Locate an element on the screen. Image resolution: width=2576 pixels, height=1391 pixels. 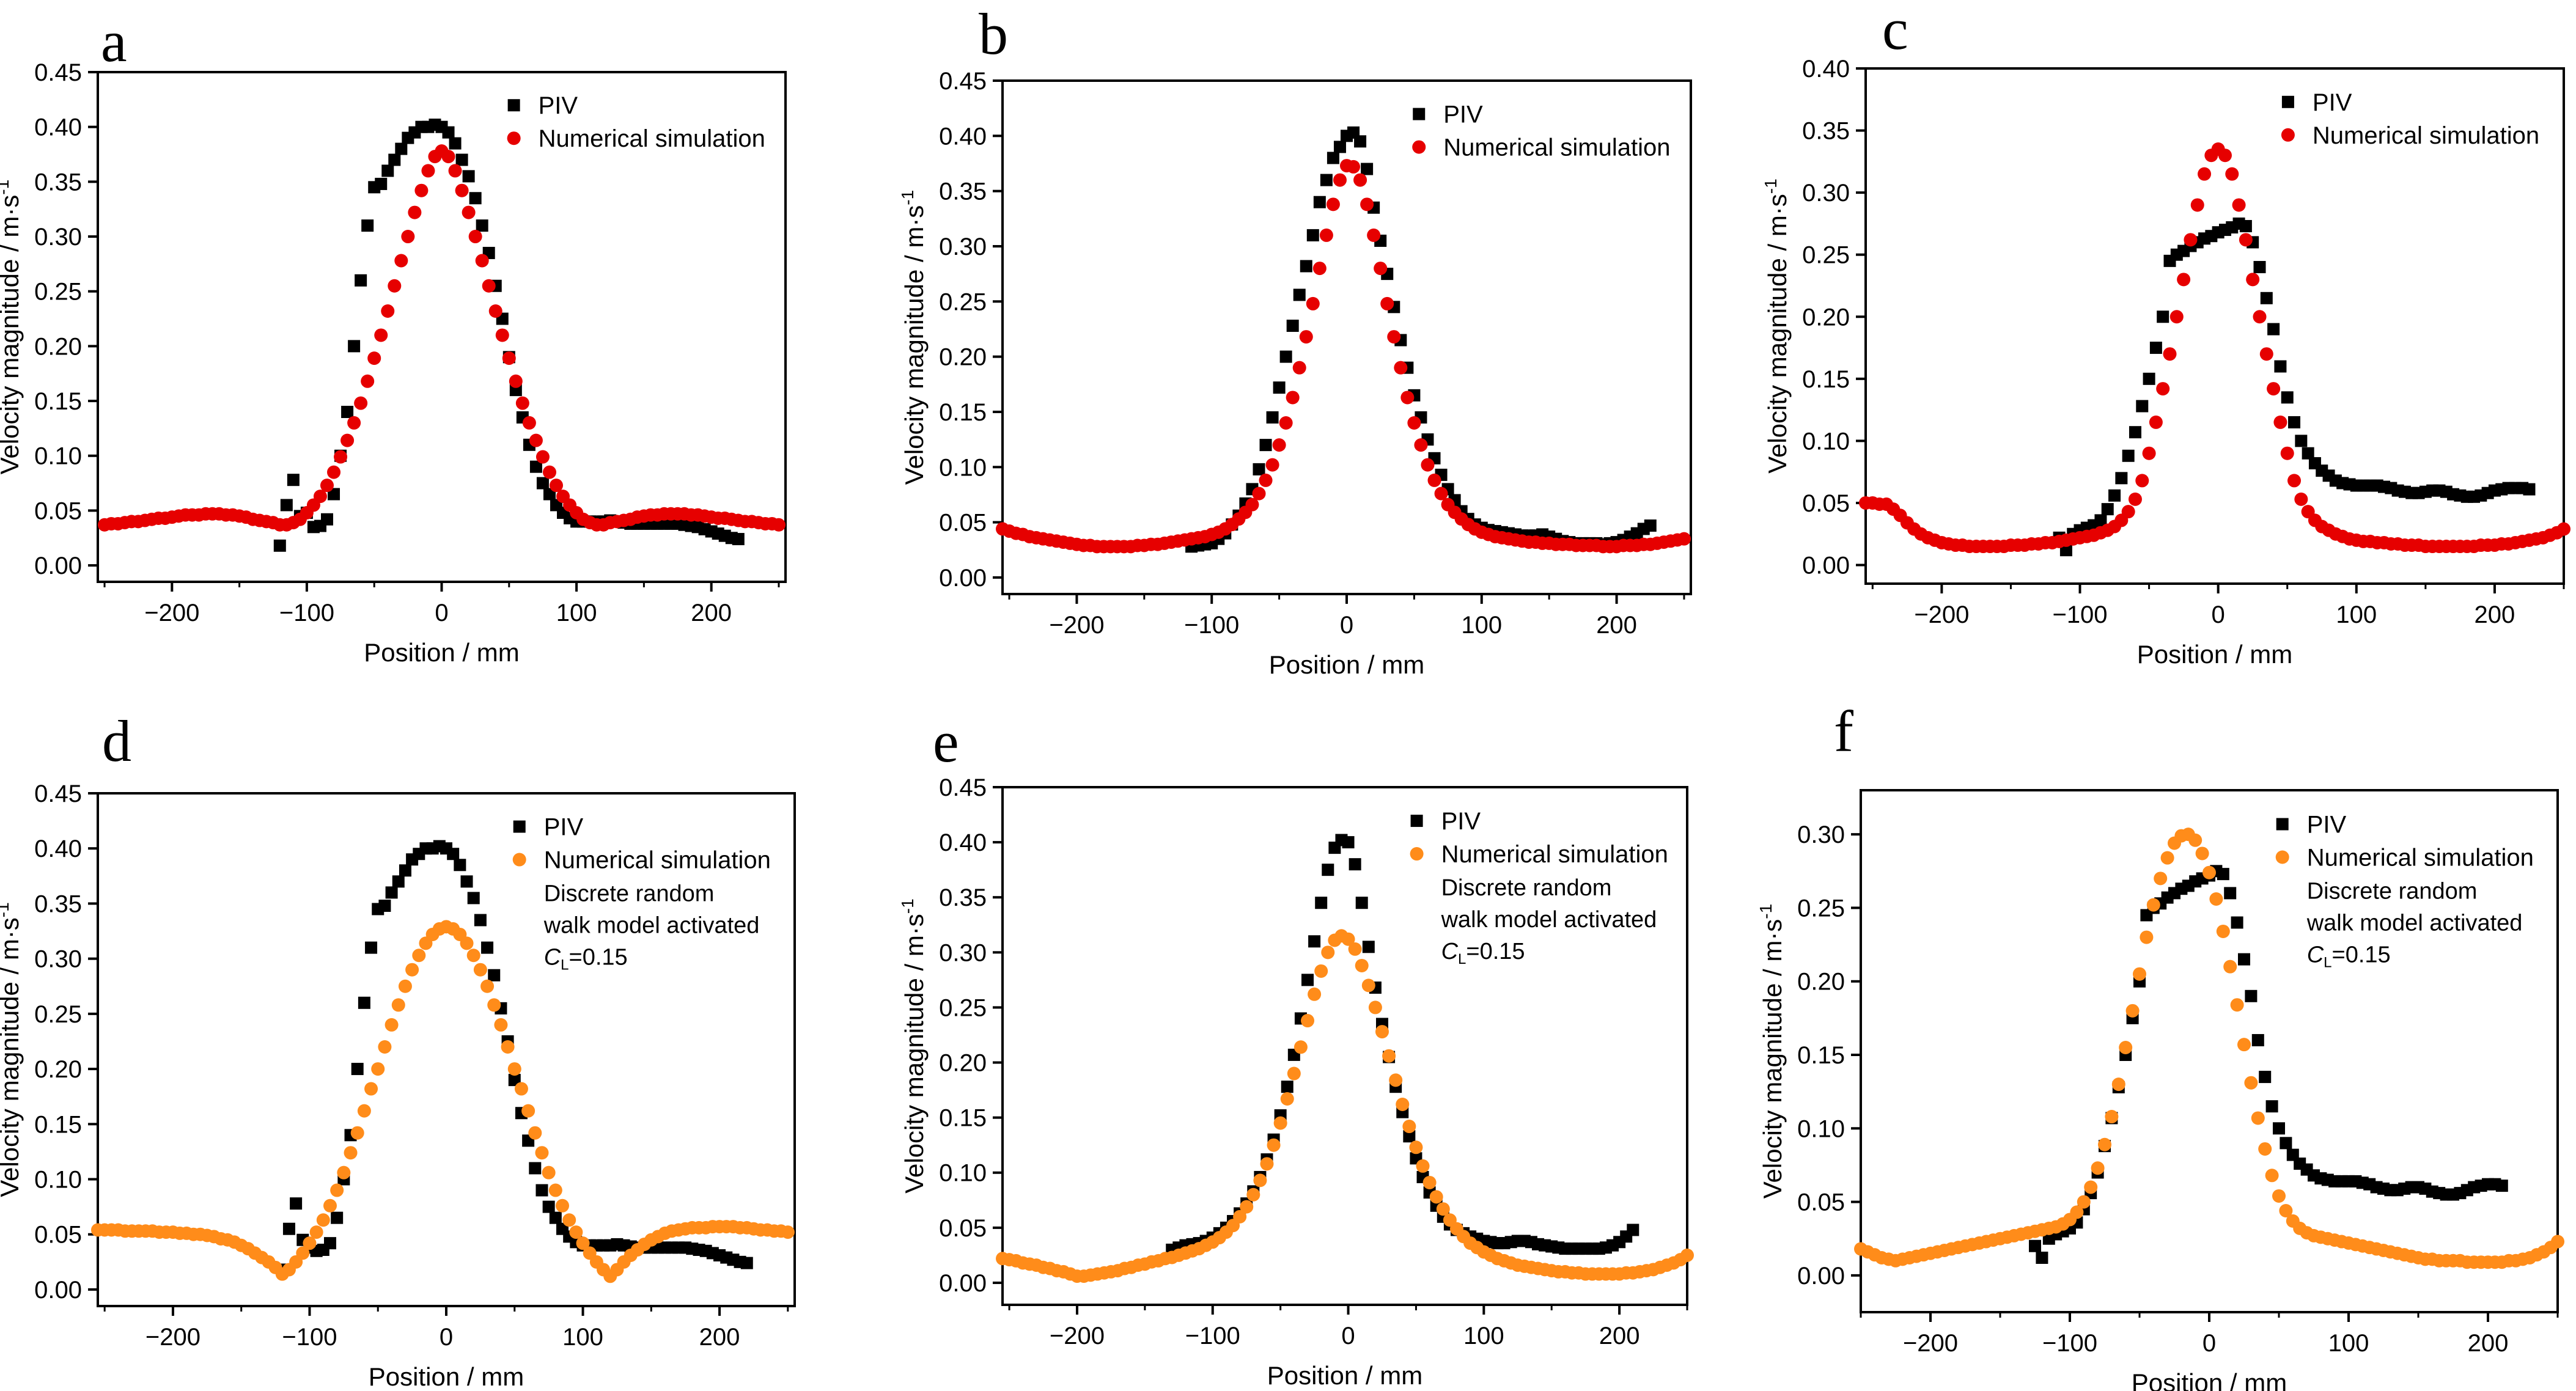
y-tick-label: 0.05 is located at coordinates (963, 523).